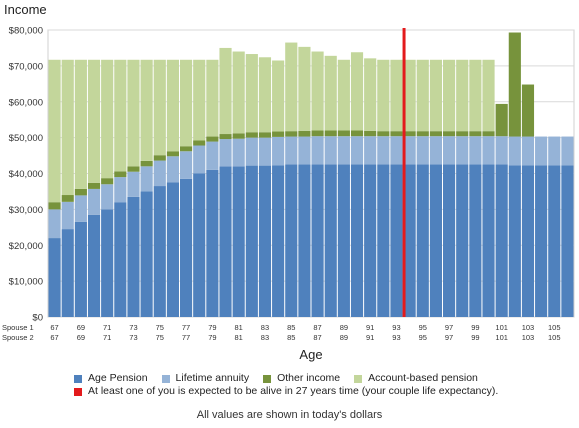 The width and height of the screenshot is (579, 428). Describe the element at coordinates (37, 318) in the screenshot. I see `y-tick-label: $0` at that location.